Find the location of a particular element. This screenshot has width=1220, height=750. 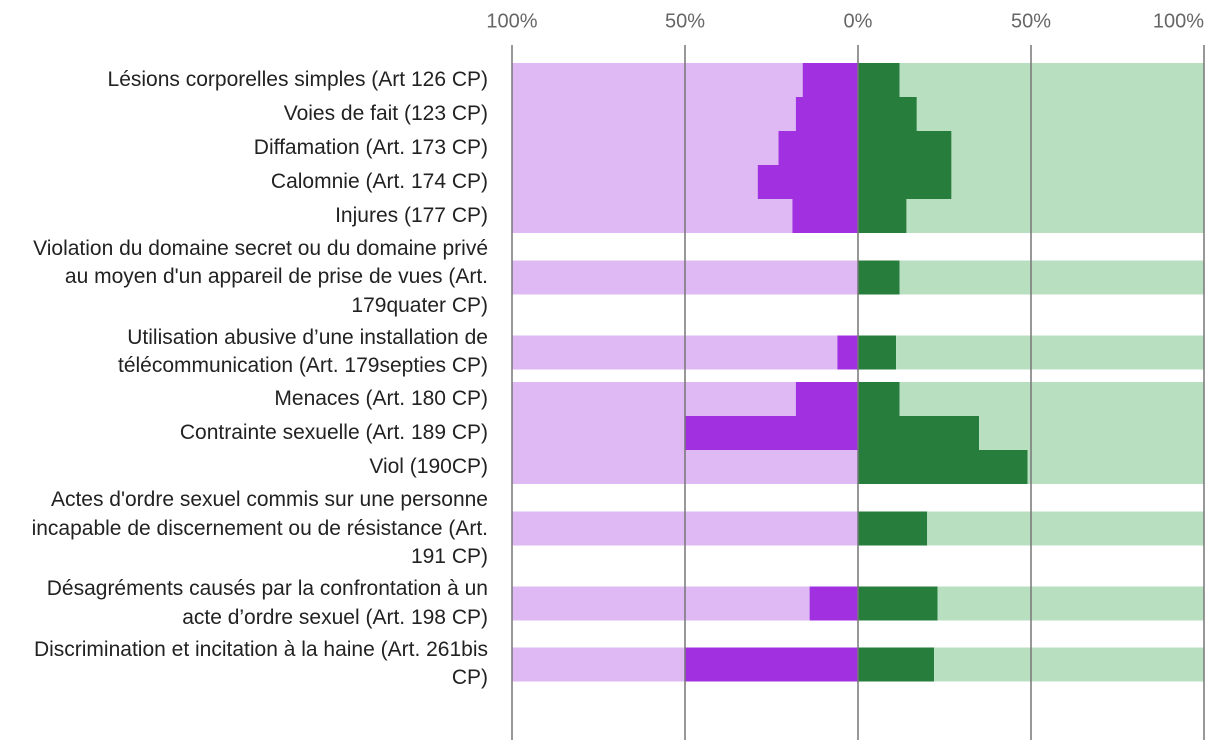

category-label: Injures (177 CP) is located at coordinates (411, 215).